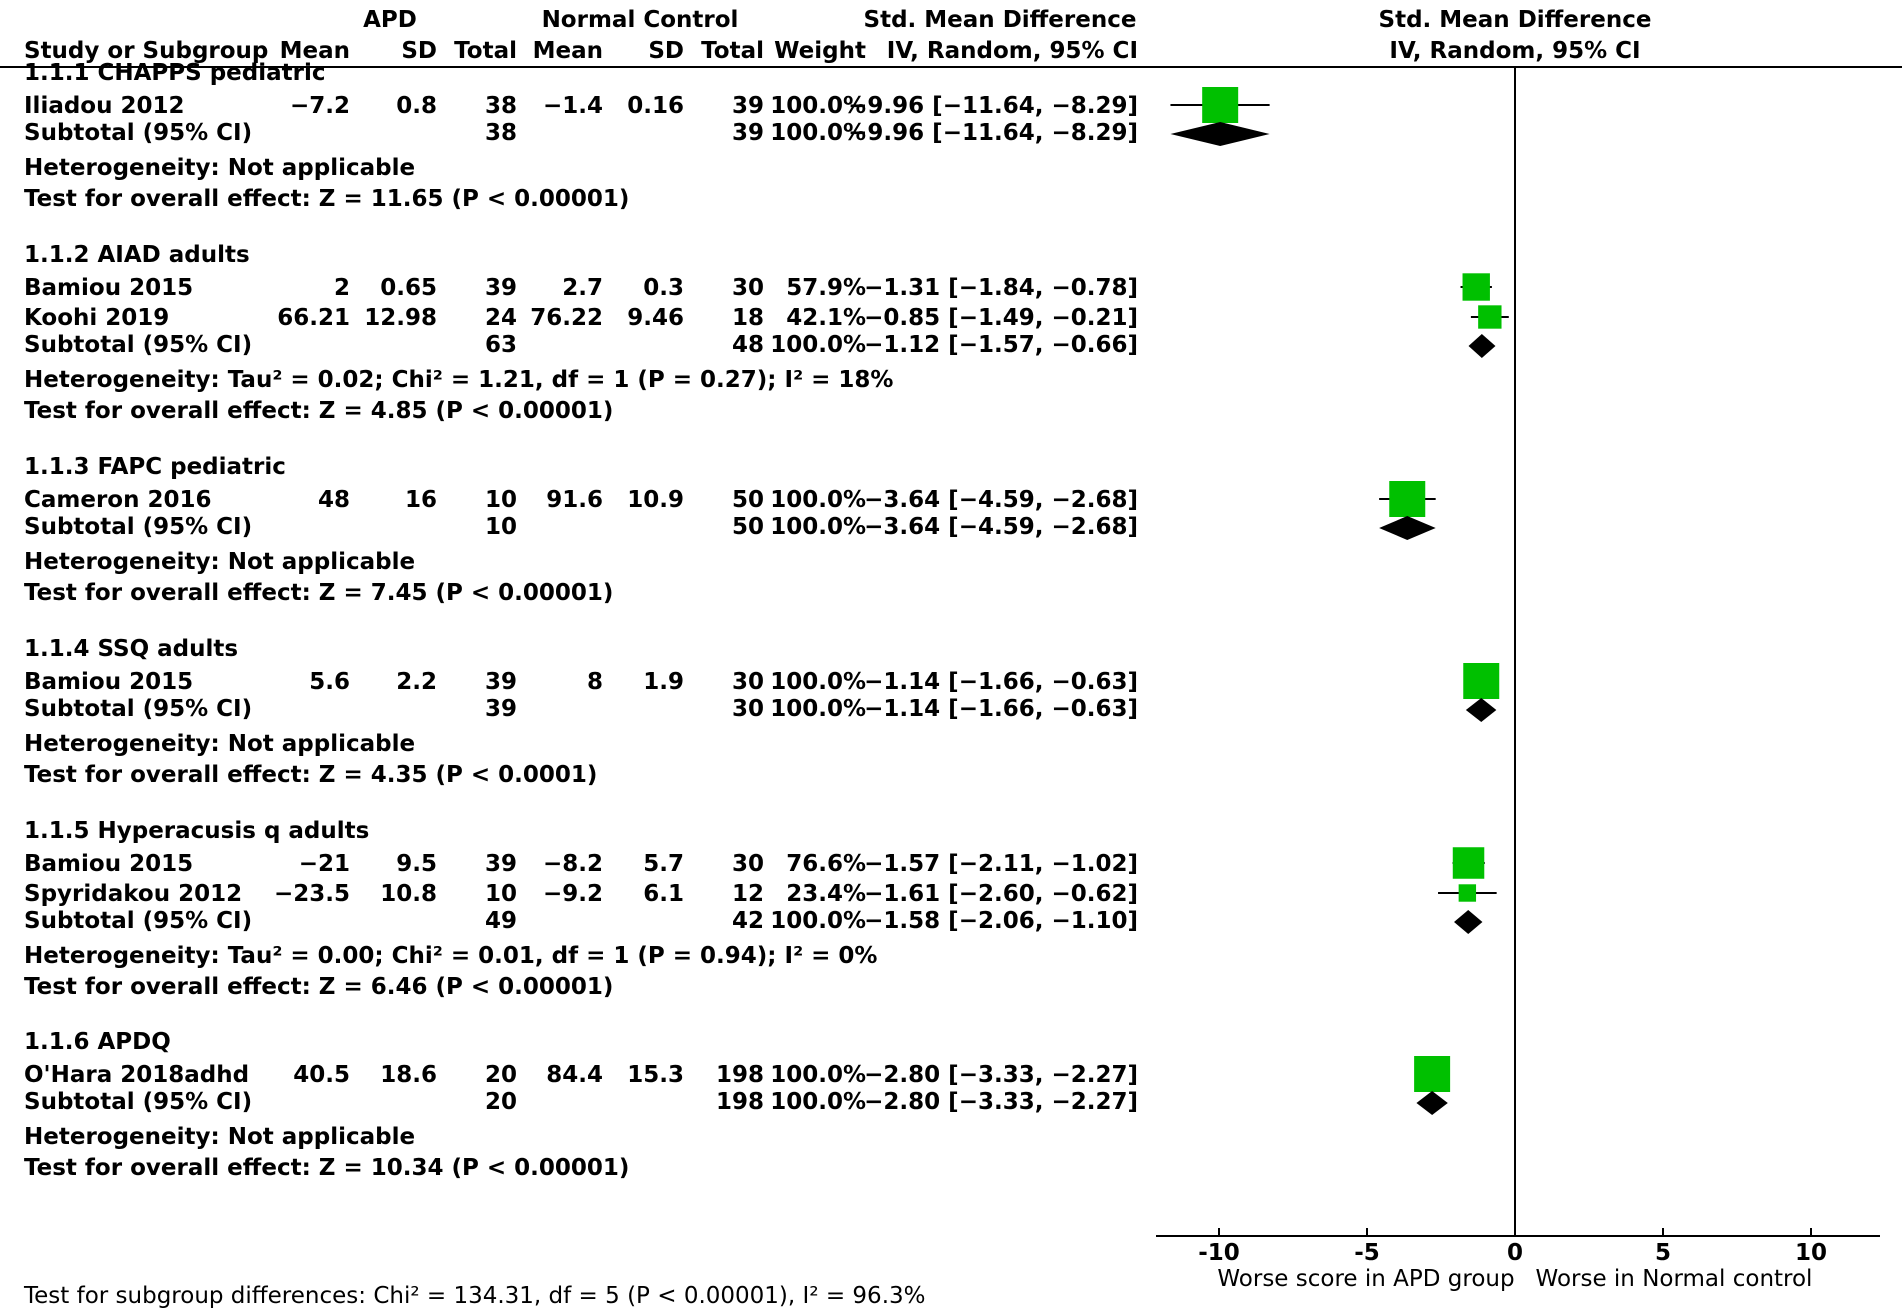 The height and width of the screenshot is (1313, 1902). Describe the element at coordinates (136, 1075) in the screenshot. I see `study-name: O'Hara 2018adhd` at that location.